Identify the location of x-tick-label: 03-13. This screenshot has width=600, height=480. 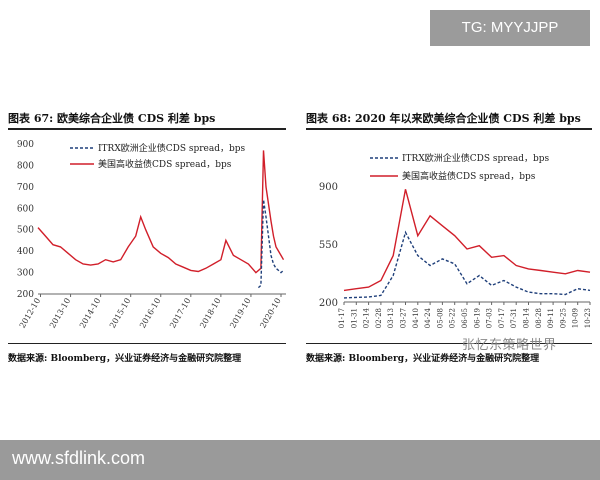
(391, 318).